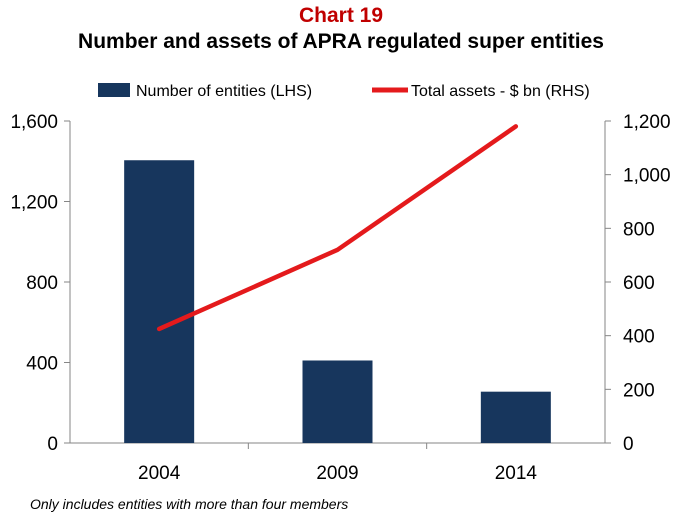 The width and height of the screenshot is (682, 521). Describe the element at coordinates (647, 122) in the screenshot. I see `right-axis-tick-label: 1,200` at that location.